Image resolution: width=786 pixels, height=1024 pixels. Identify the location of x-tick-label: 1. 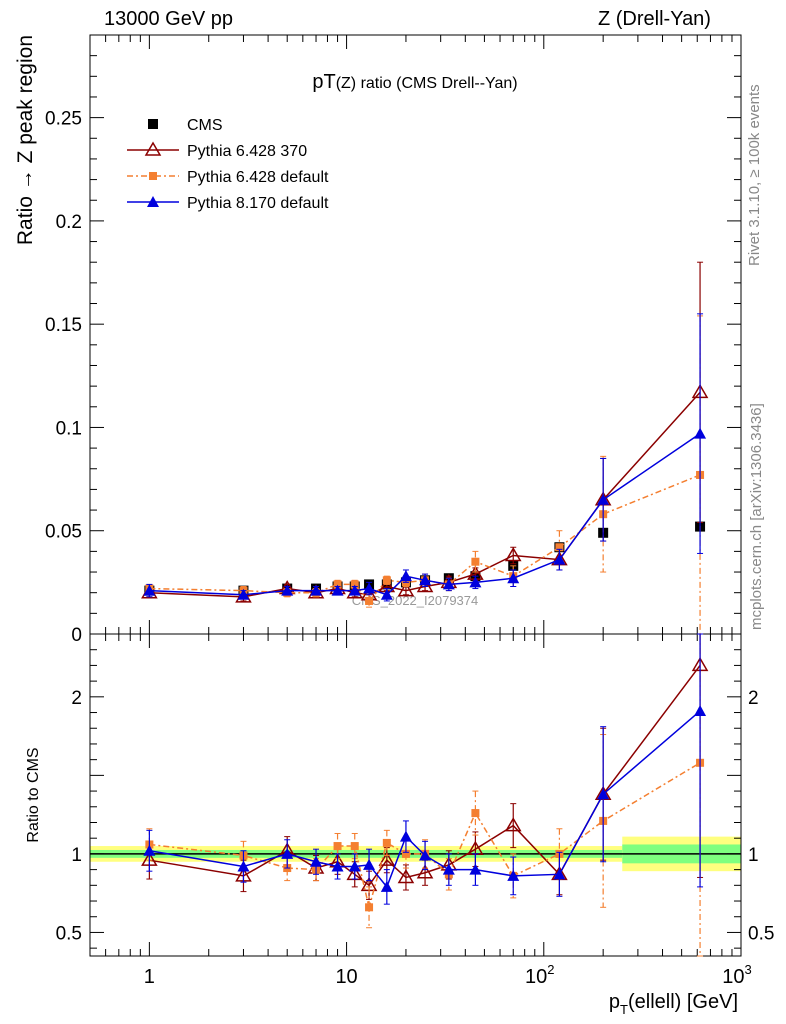
(149, 977).